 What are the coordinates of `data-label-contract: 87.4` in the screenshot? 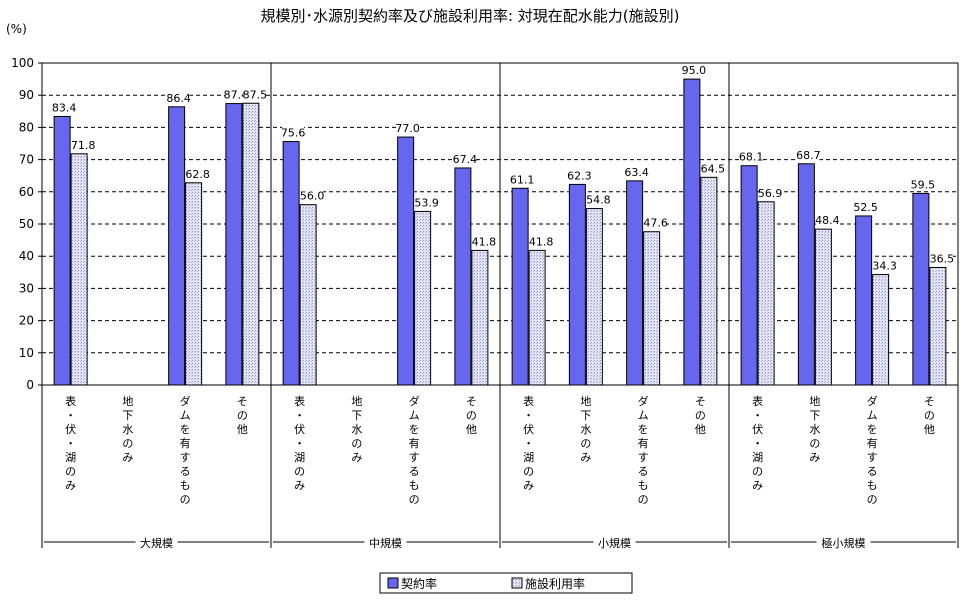 It's located at (236, 95).